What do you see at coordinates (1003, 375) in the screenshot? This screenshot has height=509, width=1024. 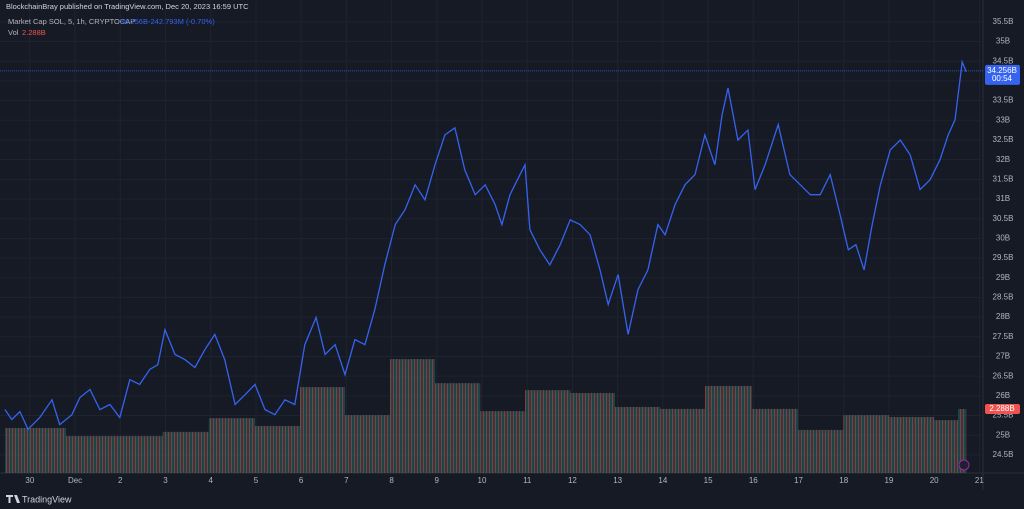 I see `y-tick-label: 26.5B` at bounding box center [1003, 375].